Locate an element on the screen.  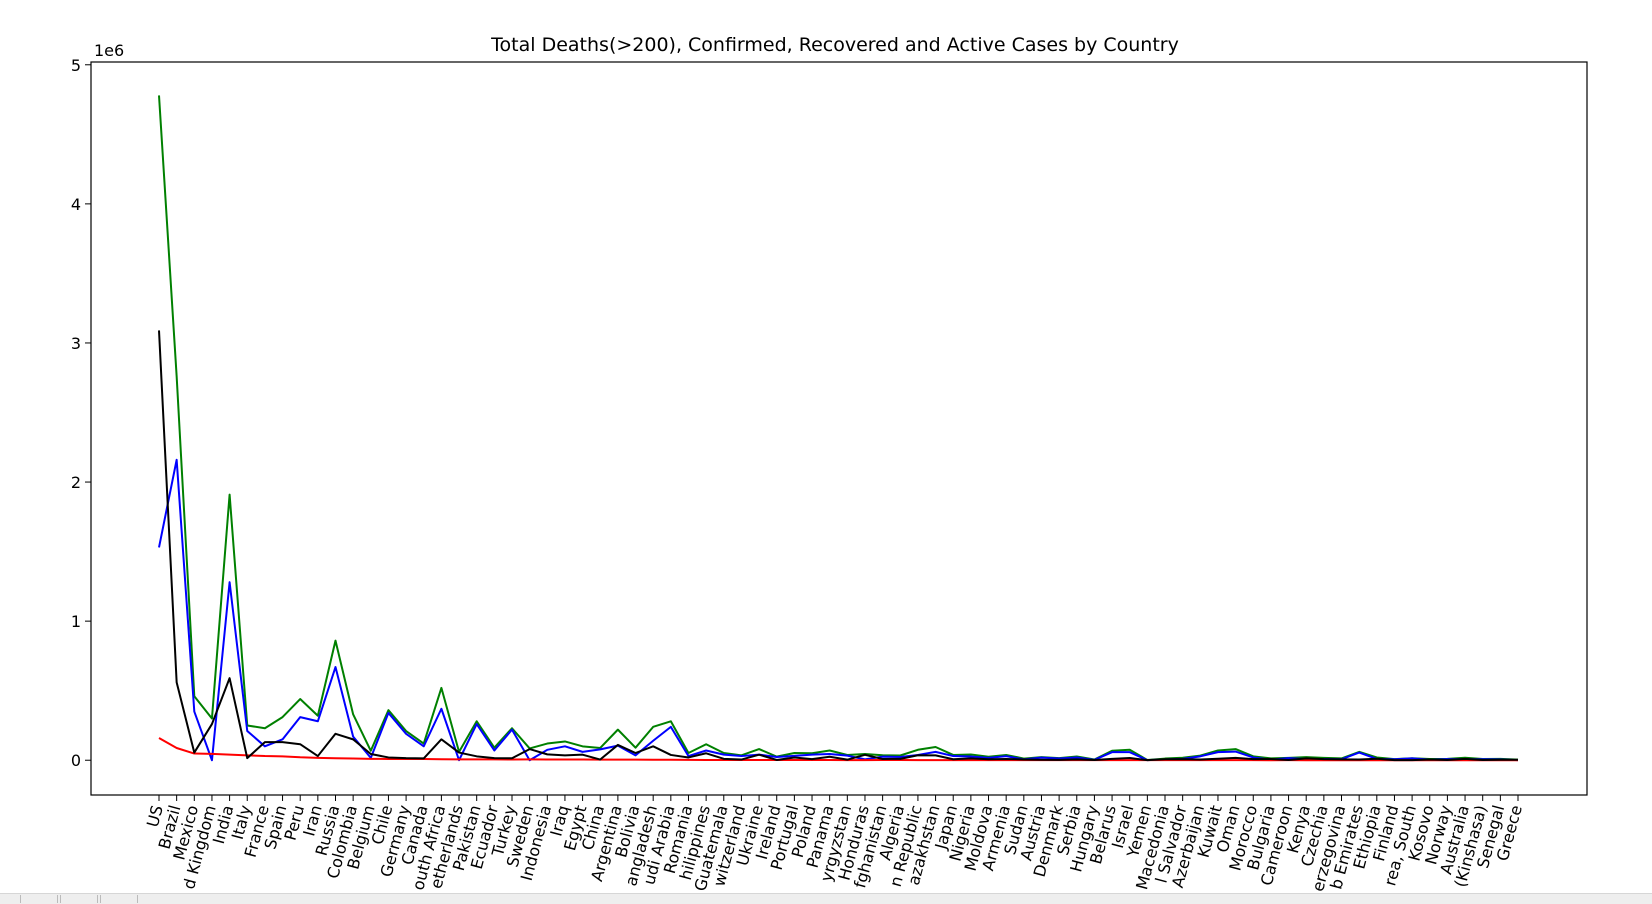
y-tick-label: 4 is located at coordinates (76, 204).